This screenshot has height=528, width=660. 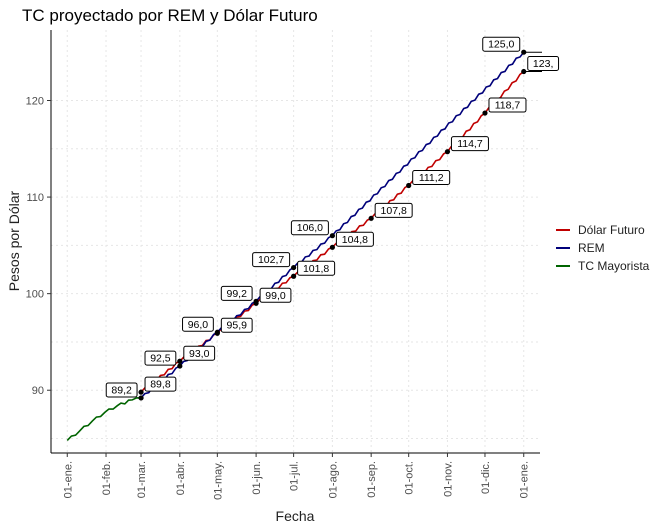 What do you see at coordinates (35, 102) in the screenshot?
I see `y-tick-label: 120` at bounding box center [35, 102].